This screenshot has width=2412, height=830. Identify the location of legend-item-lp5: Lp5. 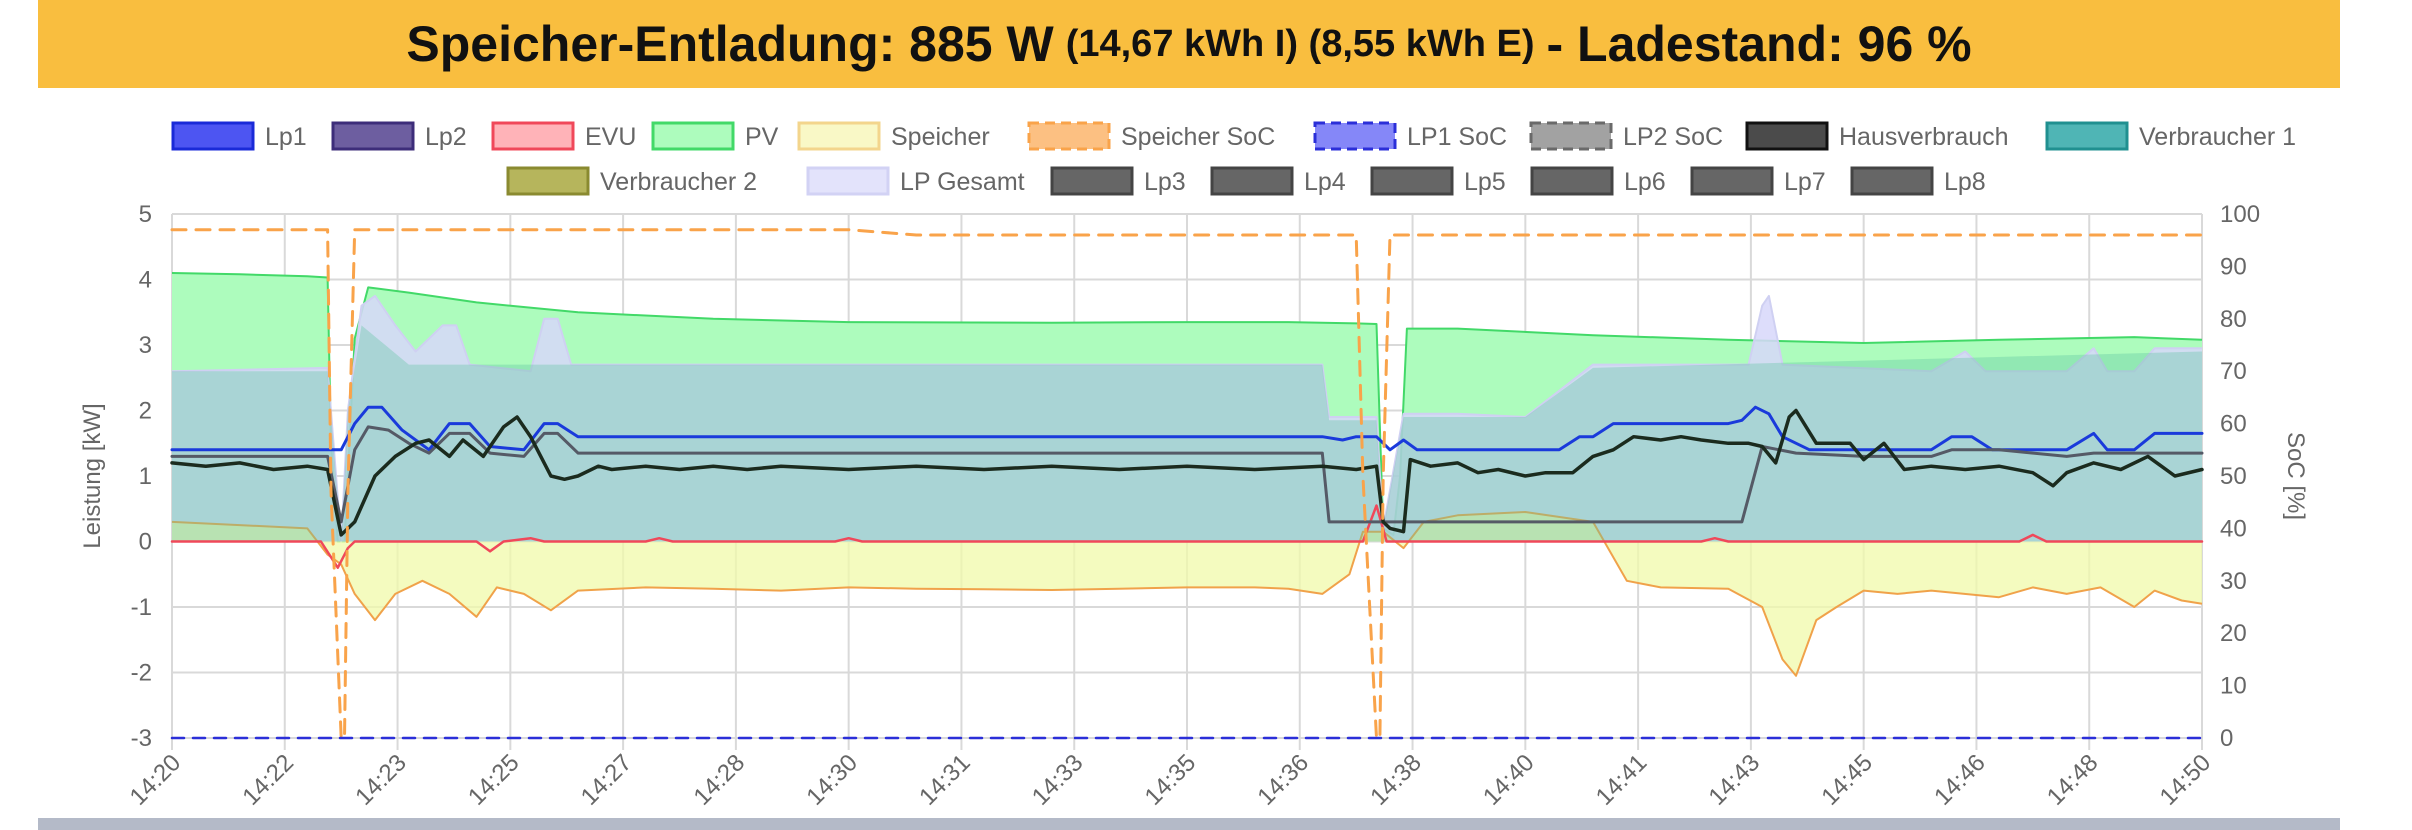
(1438, 181).